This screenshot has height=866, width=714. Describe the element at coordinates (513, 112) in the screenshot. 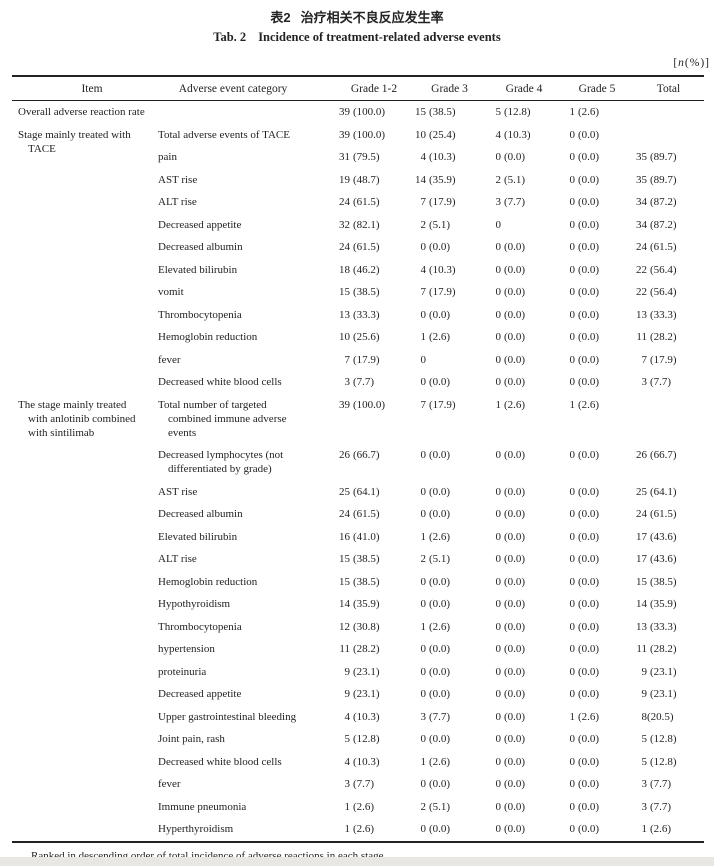

I see `grade-4-cell: 5 (12.8)` at that location.